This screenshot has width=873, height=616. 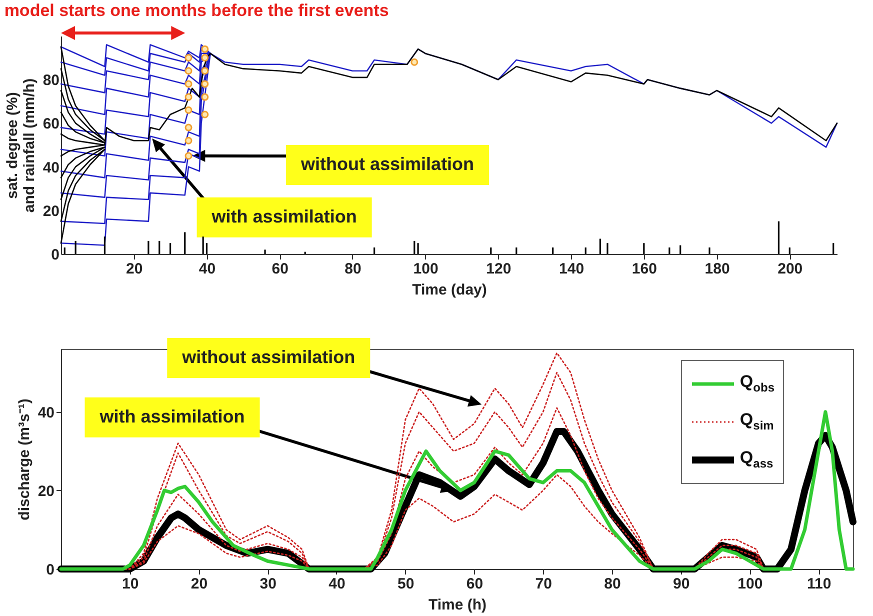 What do you see at coordinates (681, 584) in the screenshot?
I see `x-tick-label: 90` at bounding box center [681, 584].